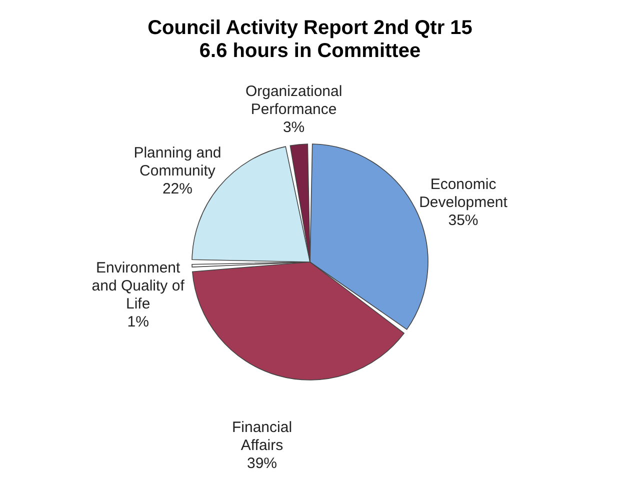  I want to click on data-label: 39%, so click(262, 463).